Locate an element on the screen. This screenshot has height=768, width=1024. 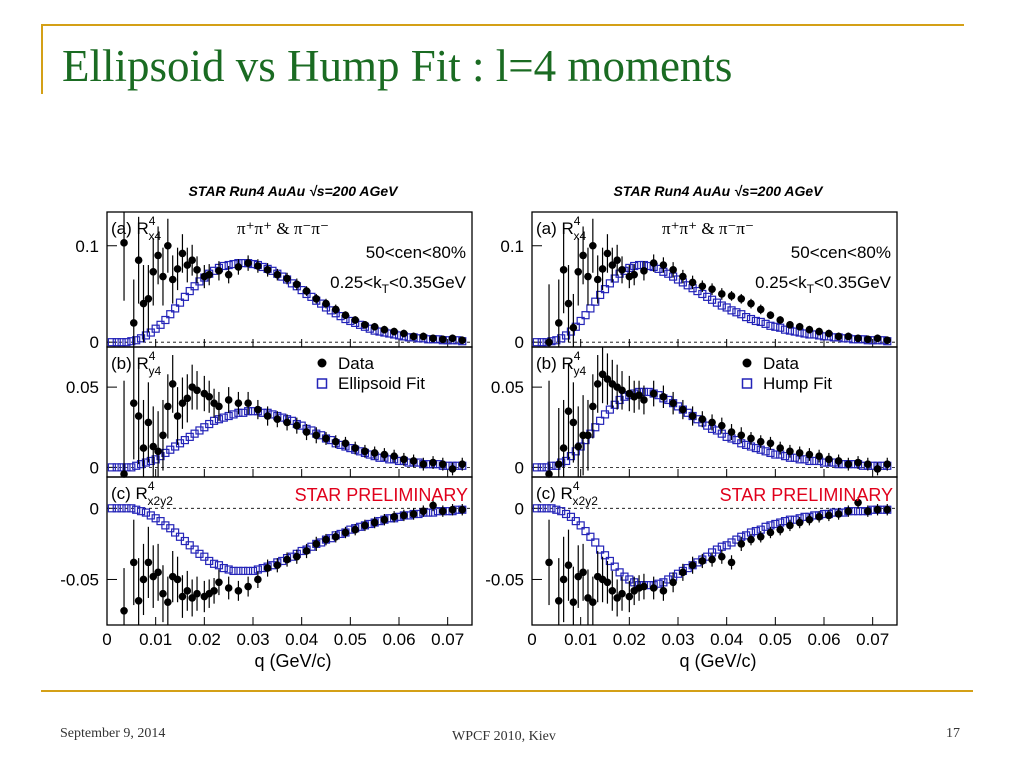
legend-fit-marker is located at coordinates (322, 383).